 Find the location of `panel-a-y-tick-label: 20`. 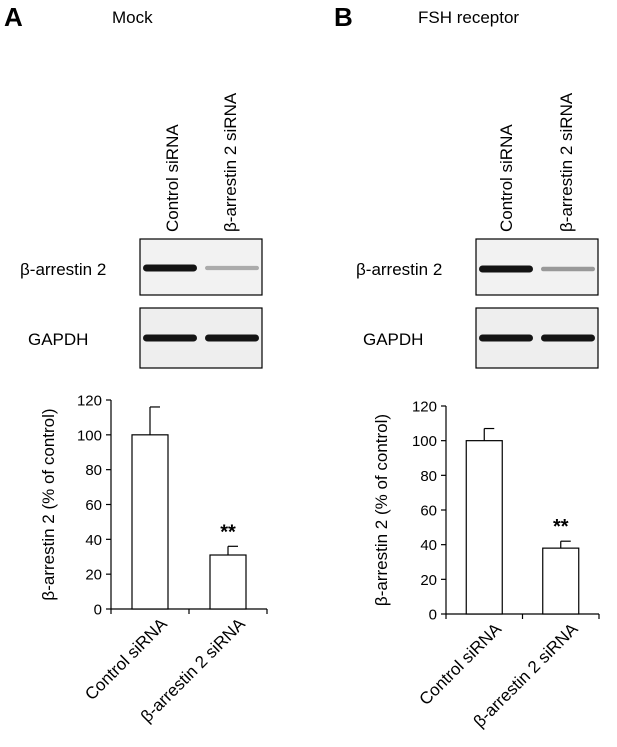

panel-a-y-tick-label: 20 is located at coordinates (93, 575).